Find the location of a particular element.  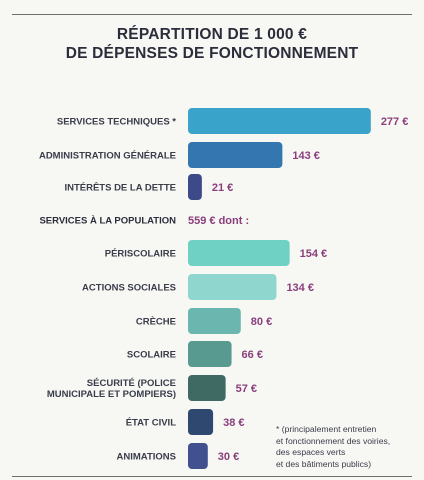

footnote-line: et fonctionnement des voiries, is located at coordinates (333, 440).